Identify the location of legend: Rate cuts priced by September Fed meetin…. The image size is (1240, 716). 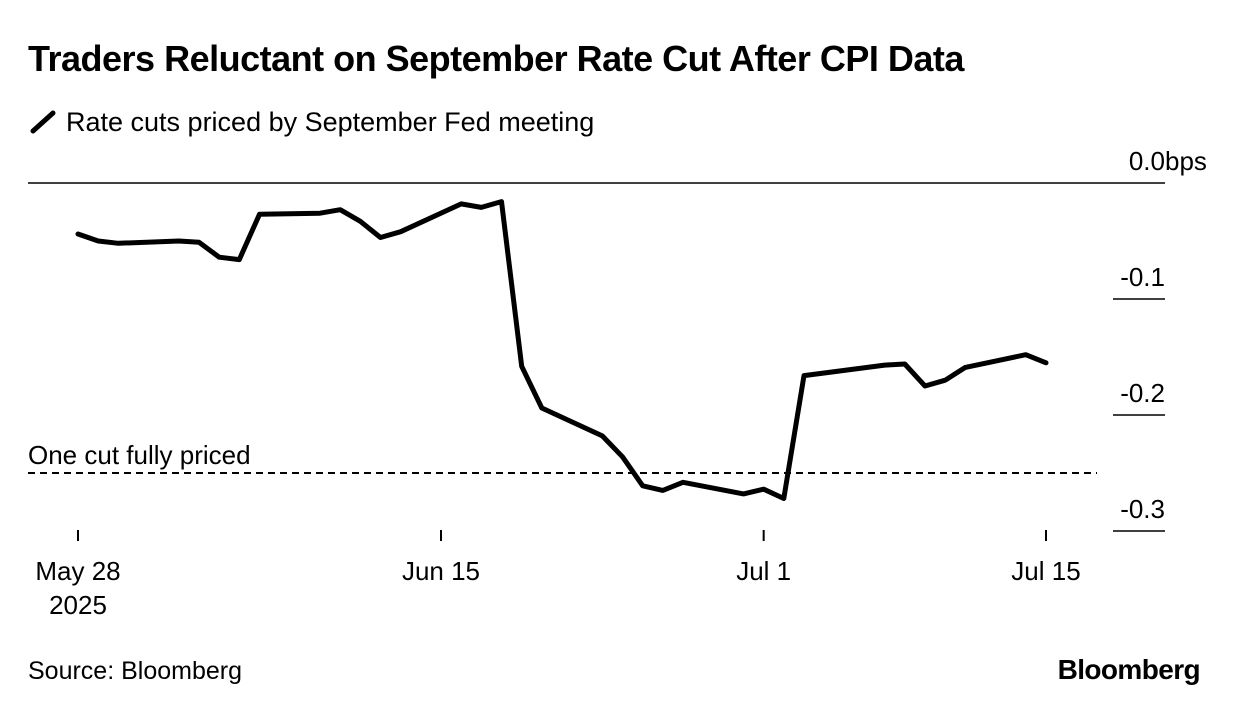
(311, 122).